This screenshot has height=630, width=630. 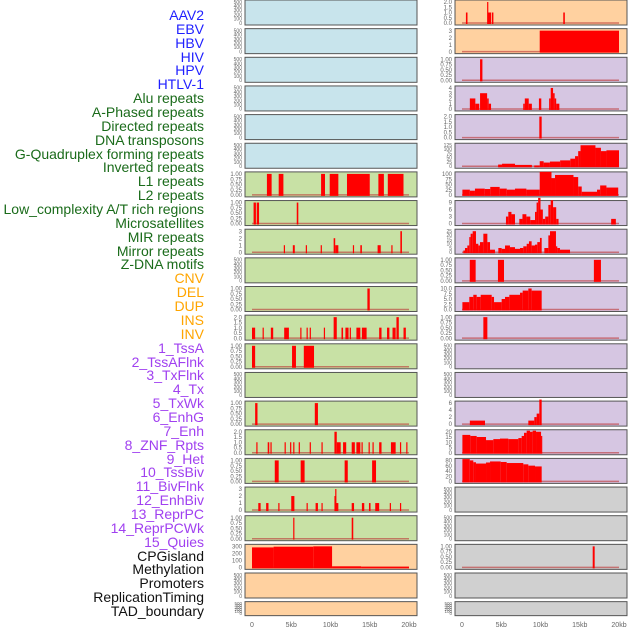 What do you see at coordinates (448, 123) in the screenshot?
I see `y-tick-label: 1.5` at bounding box center [448, 123].